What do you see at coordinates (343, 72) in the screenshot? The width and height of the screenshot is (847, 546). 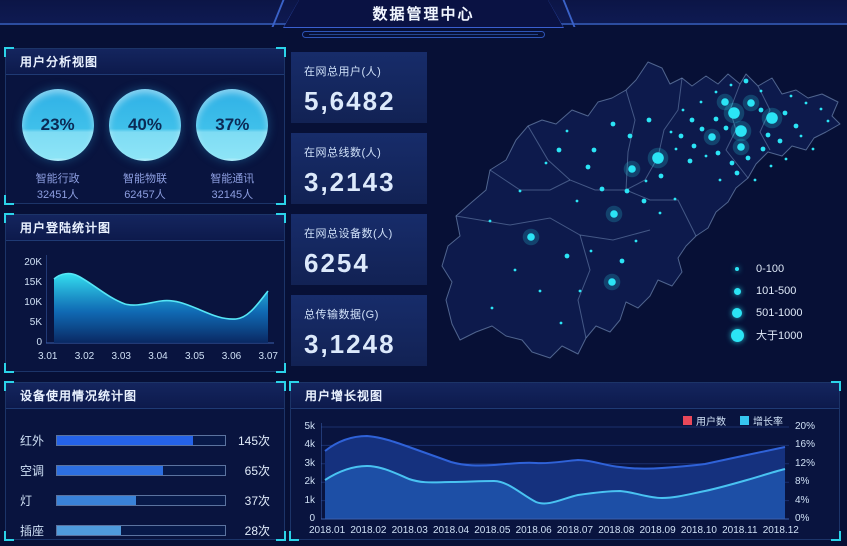 I see `stat-label: 在网总用户(人)` at bounding box center [343, 72].